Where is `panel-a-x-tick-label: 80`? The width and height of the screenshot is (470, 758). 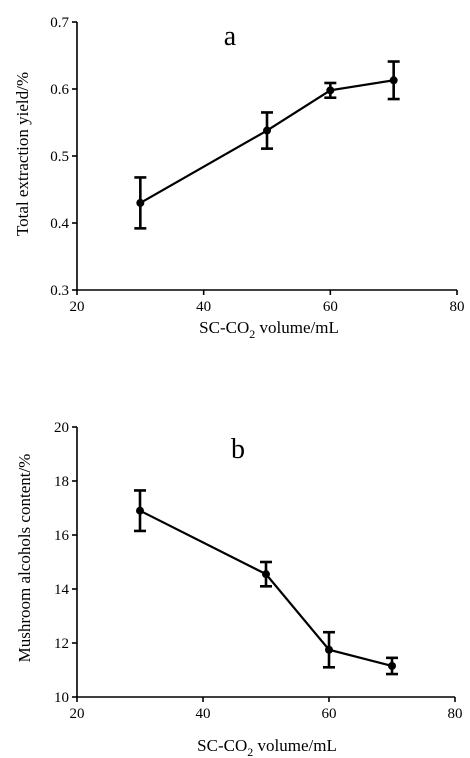 panel-a-x-tick-label: 80 is located at coordinates (457, 307).